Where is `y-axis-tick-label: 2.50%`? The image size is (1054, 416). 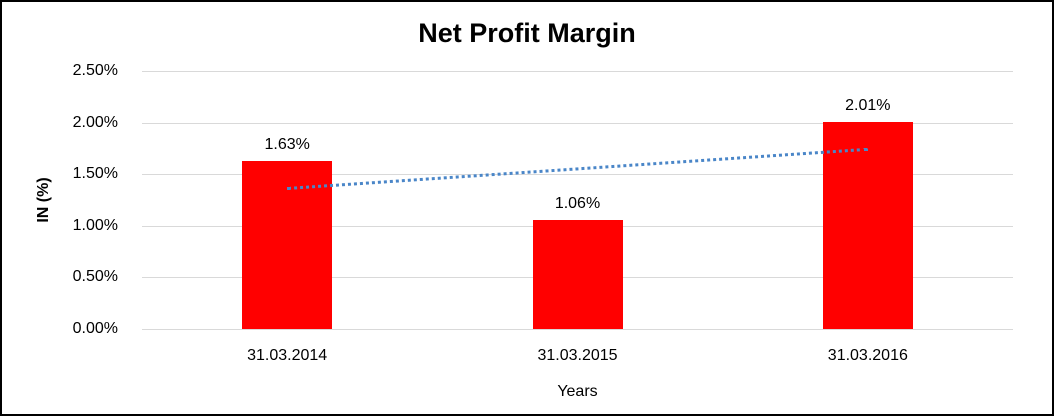
y-axis-tick-label: 2.50% is located at coordinates (95, 70).